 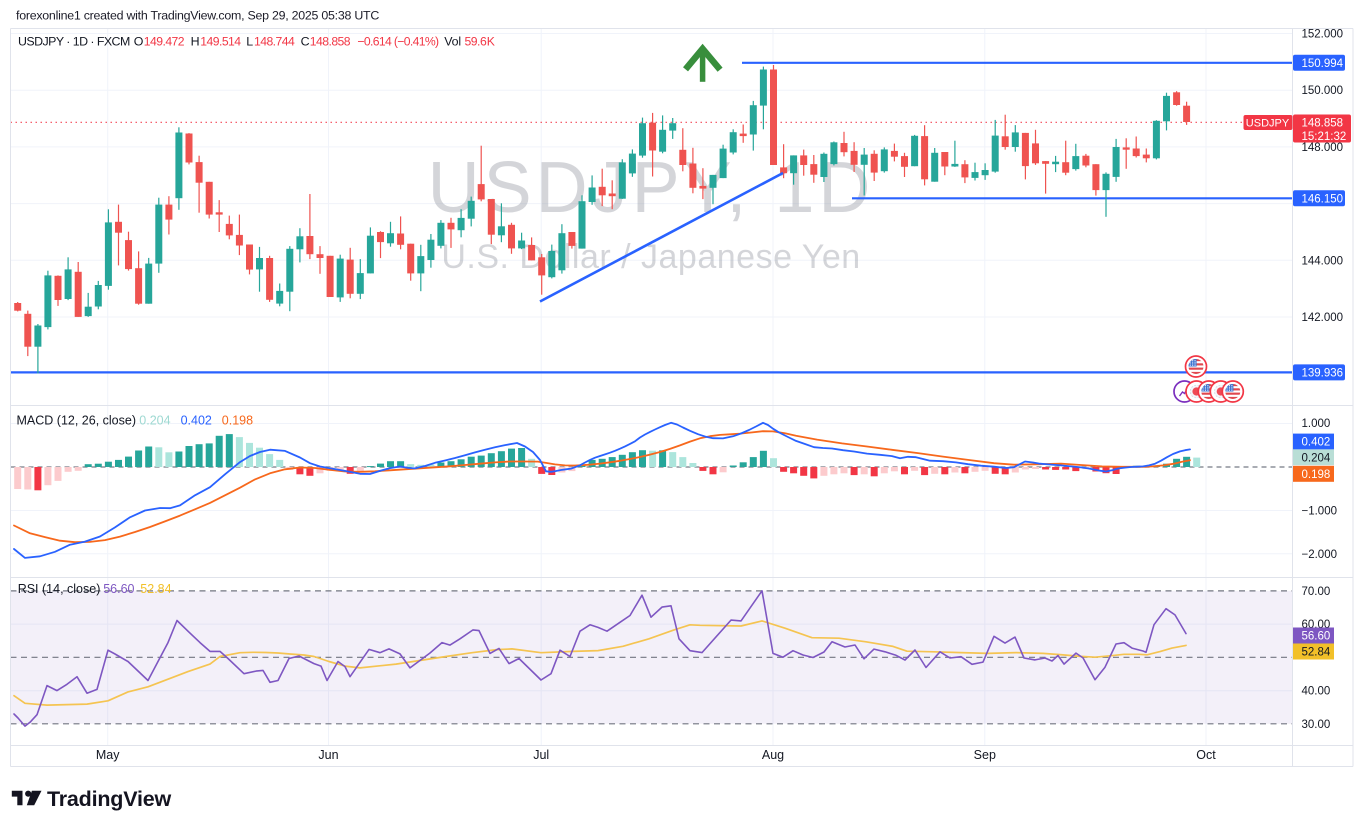 I want to click on svg-text: Oct, so click(x=1206, y=755).